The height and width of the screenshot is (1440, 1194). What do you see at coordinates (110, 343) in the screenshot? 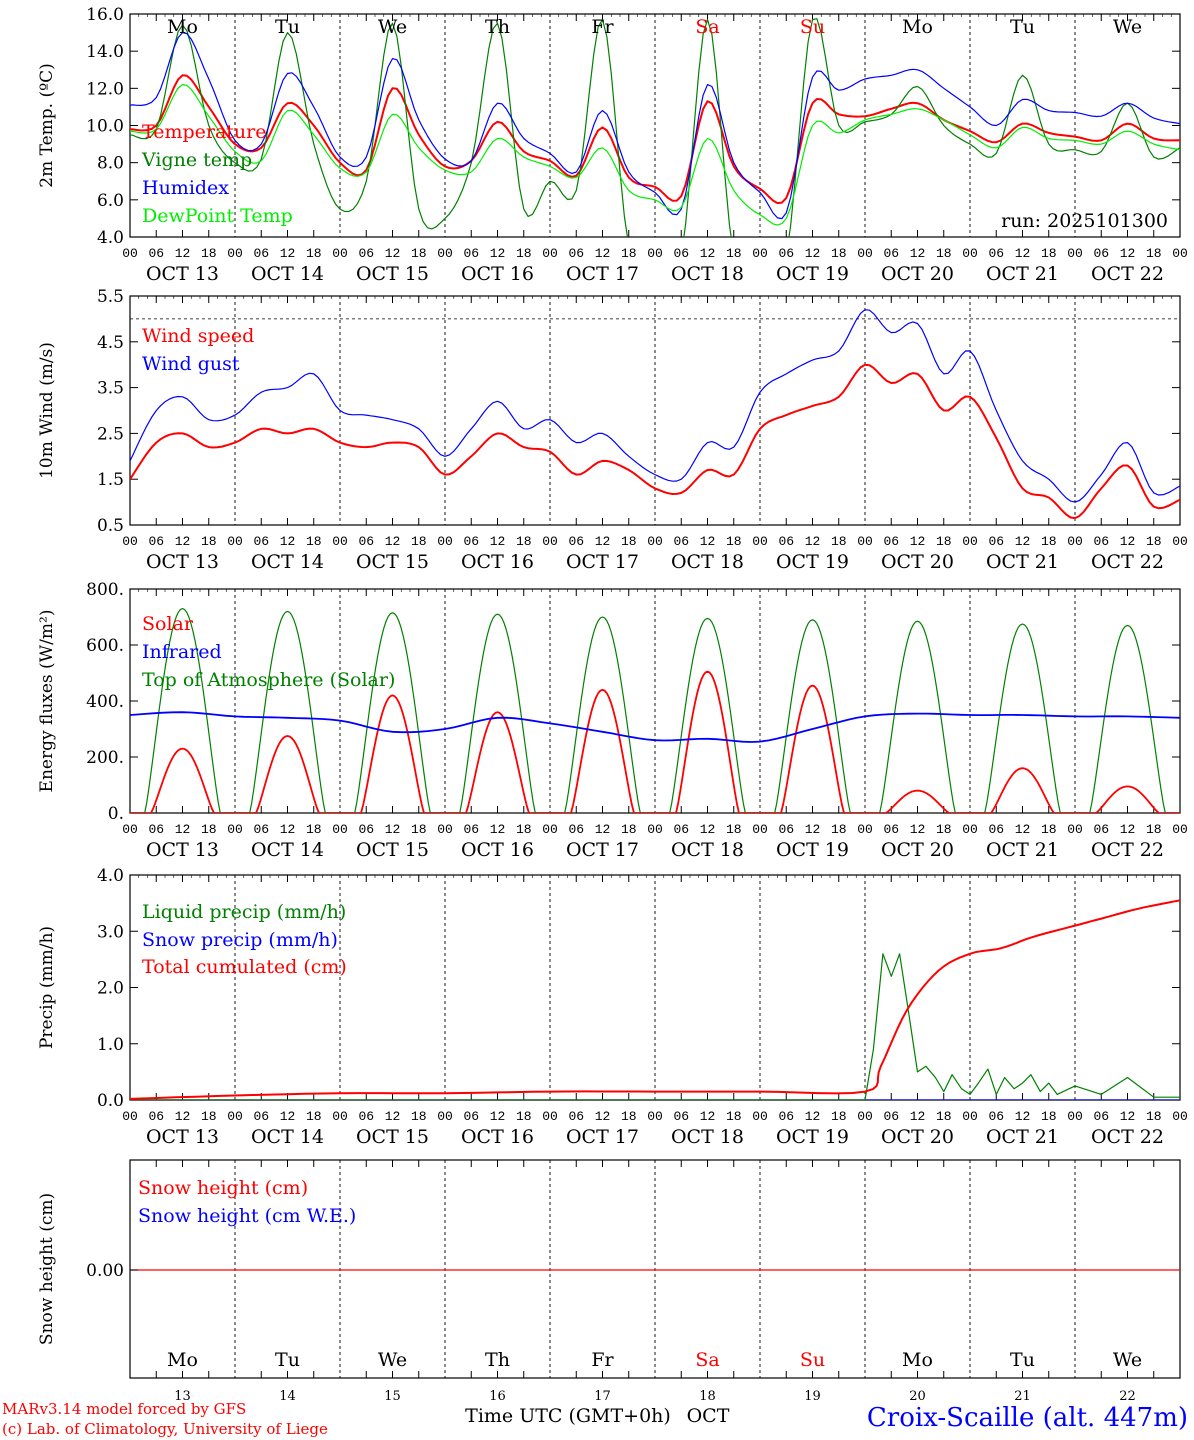
I see `y-tick-label: 4.5` at bounding box center [110, 343].